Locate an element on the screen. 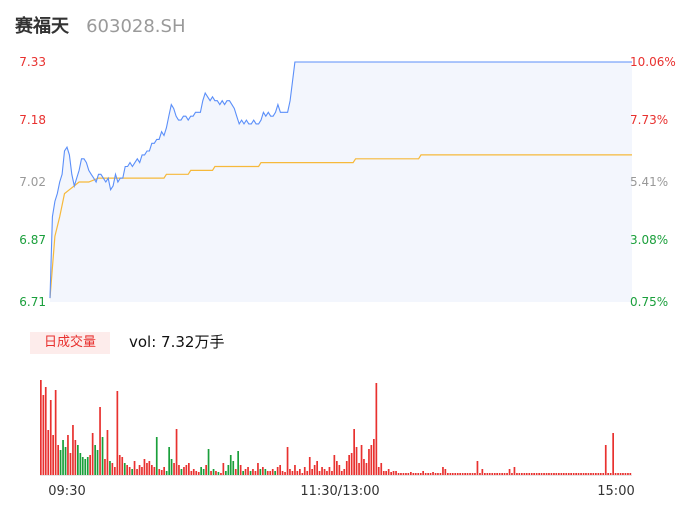 This screenshot has height=524, width=686. x-tick-label: 09:30 is located at coordinates (66, 491).